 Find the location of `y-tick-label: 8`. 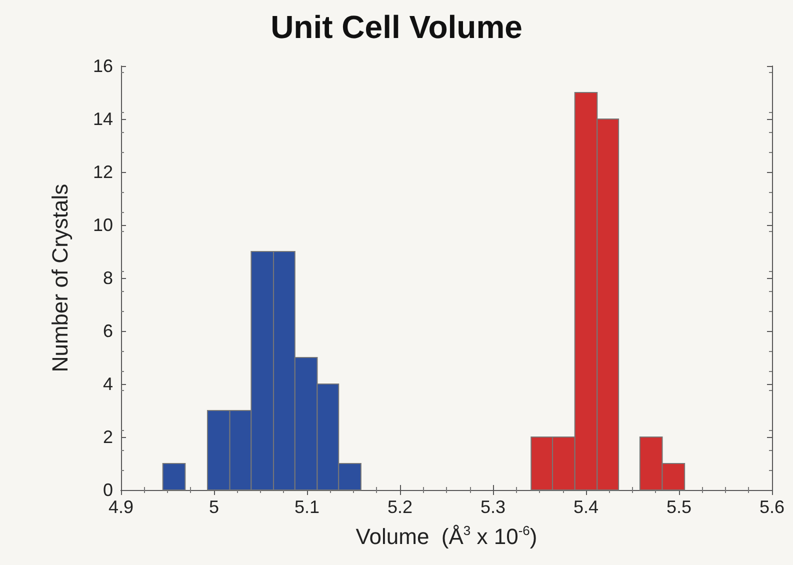

y-tick-label: 8 is located at coordinates (107, 278).